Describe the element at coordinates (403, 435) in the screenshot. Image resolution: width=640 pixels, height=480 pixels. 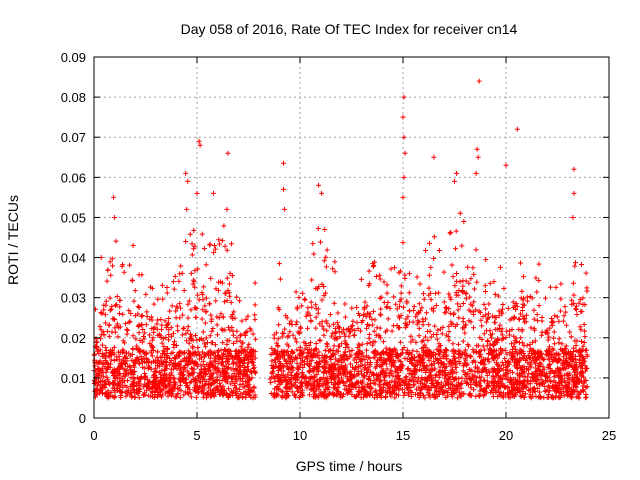
I see `x-tick-label: 15` at that location.